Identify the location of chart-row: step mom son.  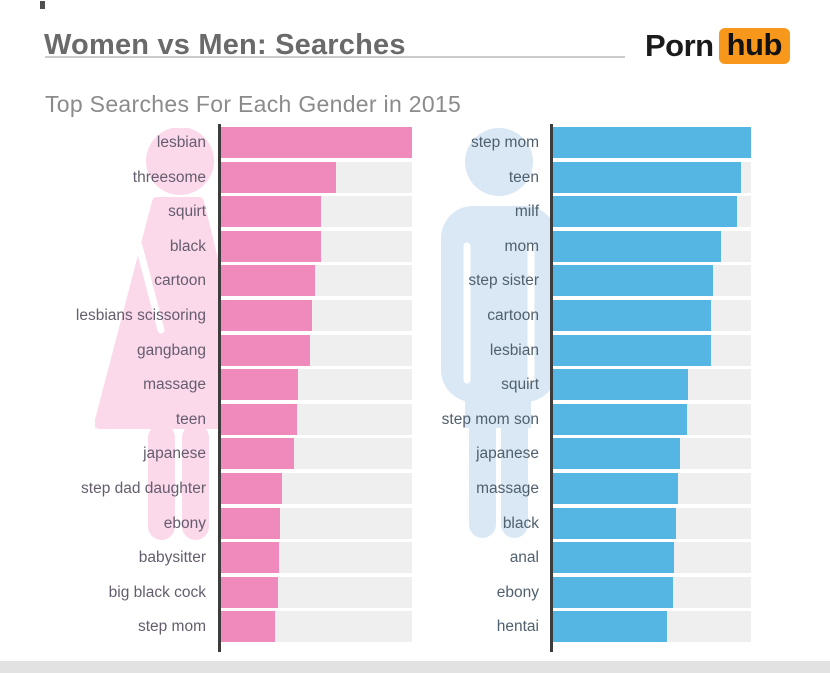
(579, 419).